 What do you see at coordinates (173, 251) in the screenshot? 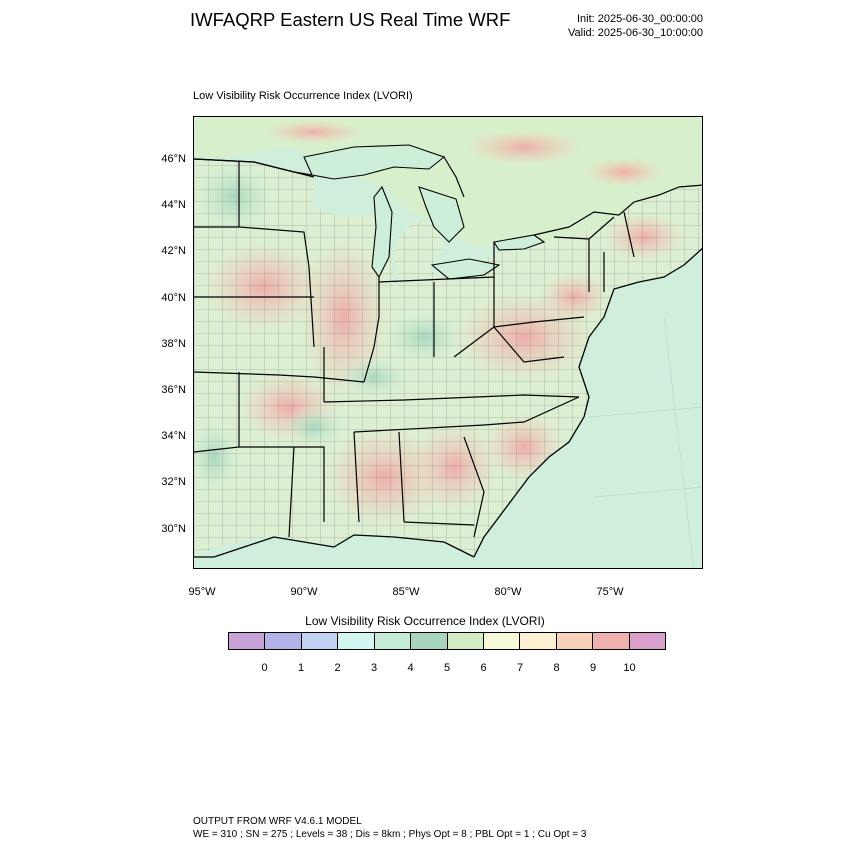
I see `lat-label: 42°N` at bounding box center [173, 251].